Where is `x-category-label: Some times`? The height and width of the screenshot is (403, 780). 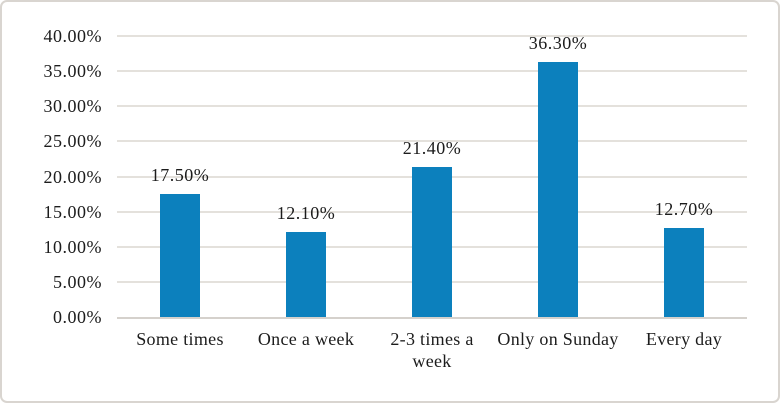 x-category-label: Some times is located at coordinates (180, 339).